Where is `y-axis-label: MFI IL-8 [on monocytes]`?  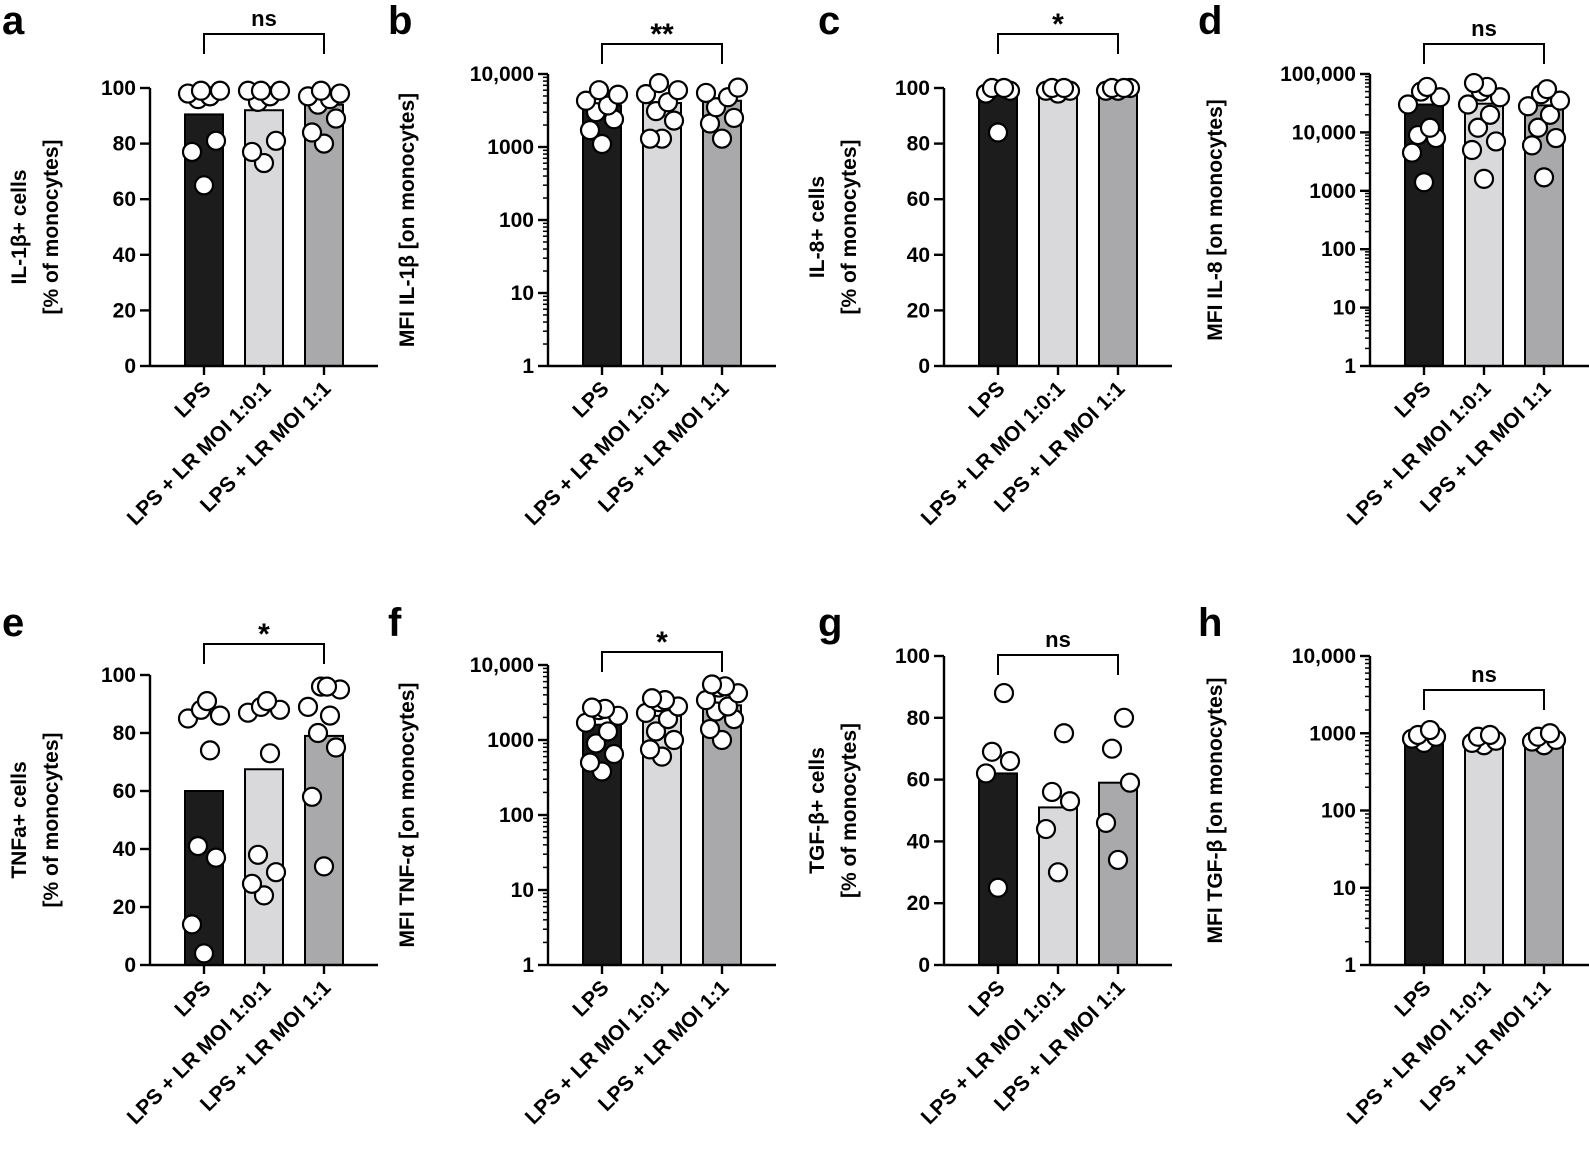 y-axis-label: MFI IL-8 [on monocytes] is located at coordinates (1215, 220).